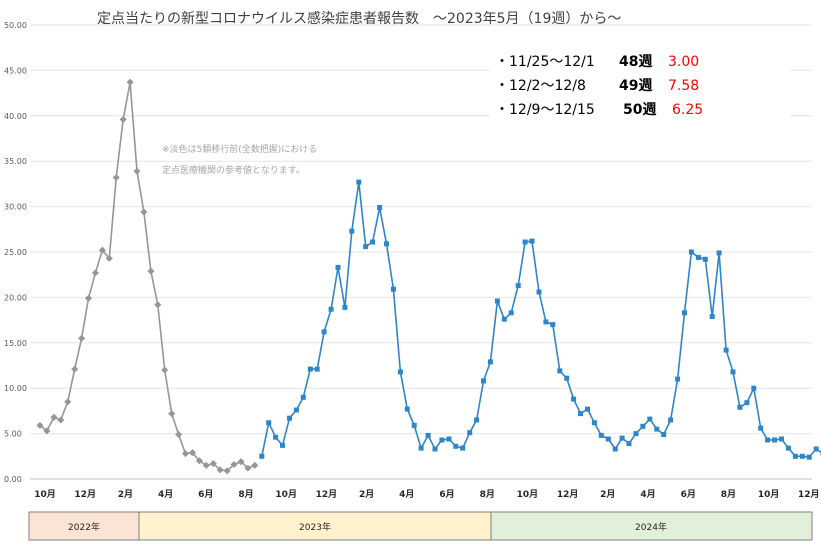 This screenshot has width=821, height=547. I want to click on y-tick-label: 35.00, so click(15, 161).